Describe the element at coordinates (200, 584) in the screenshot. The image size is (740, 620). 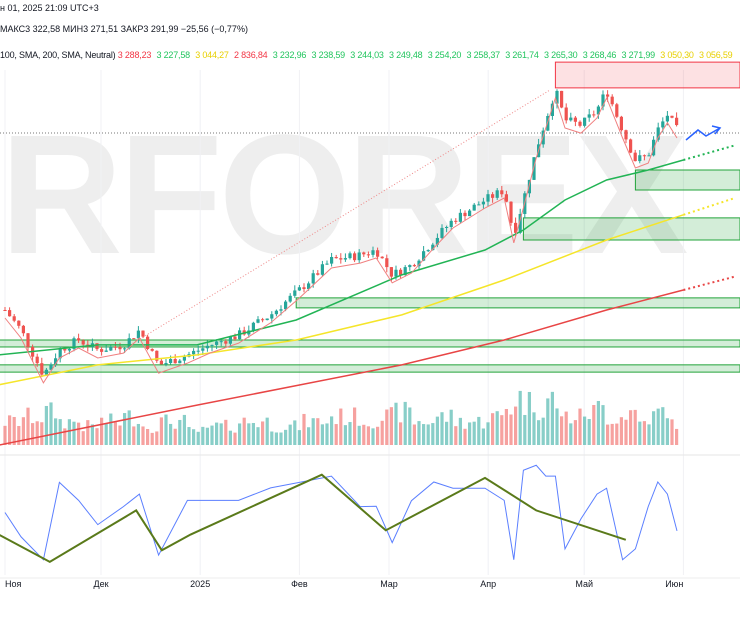
I see `x-tick-label: 2025` at that location.